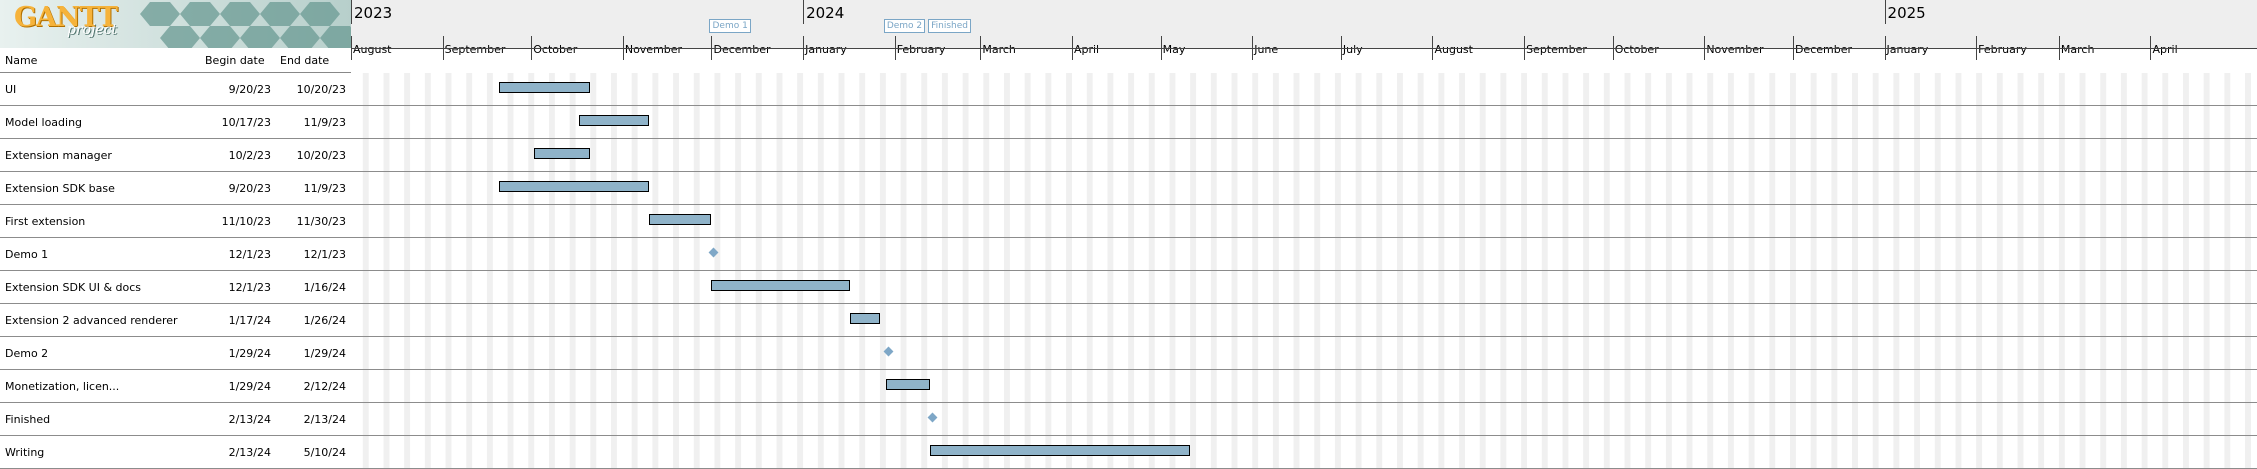 This screenshot has width=2257, height=469. What do you see at coordinates (1174, 49) in the screenshot?
I see `month-label: May` at bounding box center [1174, 49].